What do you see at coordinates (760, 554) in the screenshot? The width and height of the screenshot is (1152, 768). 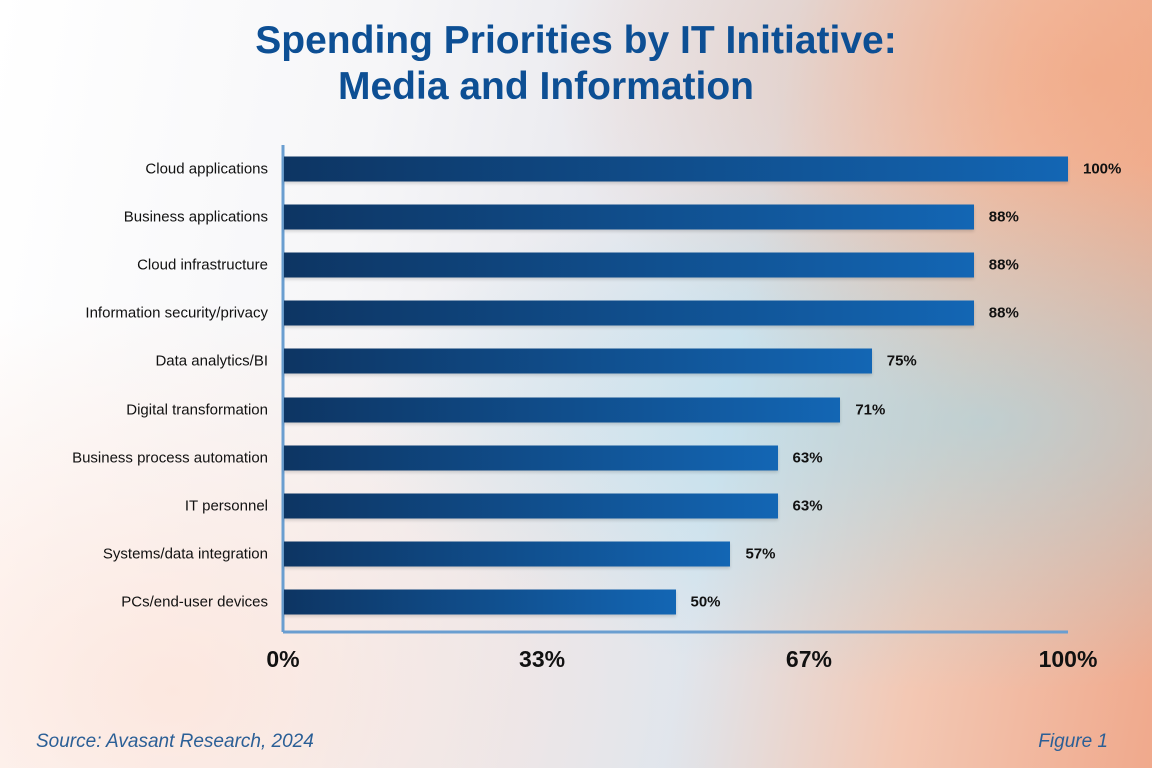 I see `value-label: 57%` at bounding box center [760, 554].